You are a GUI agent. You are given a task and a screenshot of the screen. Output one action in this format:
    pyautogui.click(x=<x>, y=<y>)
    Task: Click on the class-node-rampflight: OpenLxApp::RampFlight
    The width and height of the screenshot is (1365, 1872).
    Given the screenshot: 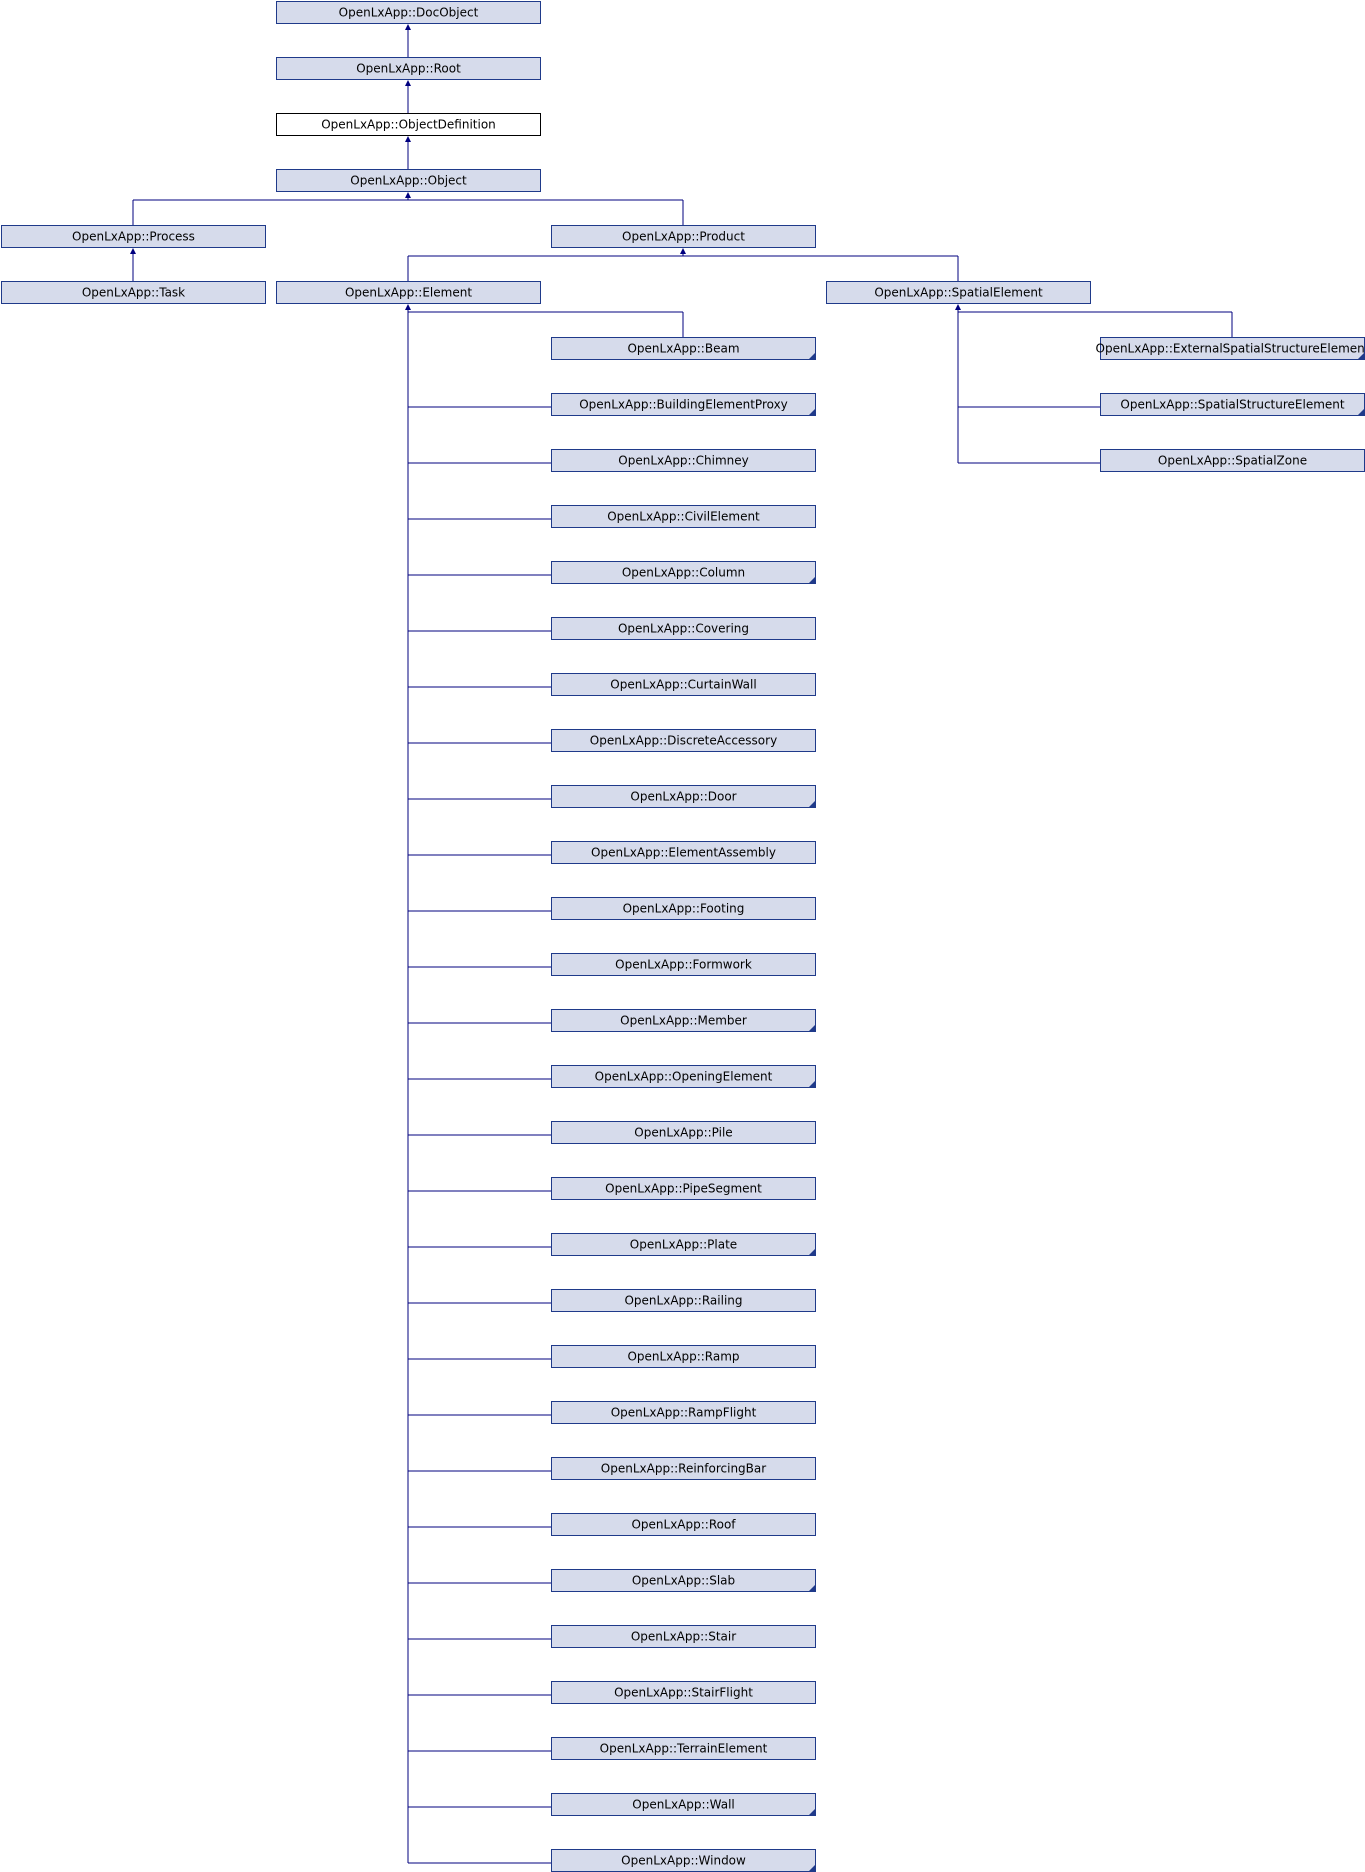 What is the action you would take?
    pyautogui.click(x=683, y=1412)
    